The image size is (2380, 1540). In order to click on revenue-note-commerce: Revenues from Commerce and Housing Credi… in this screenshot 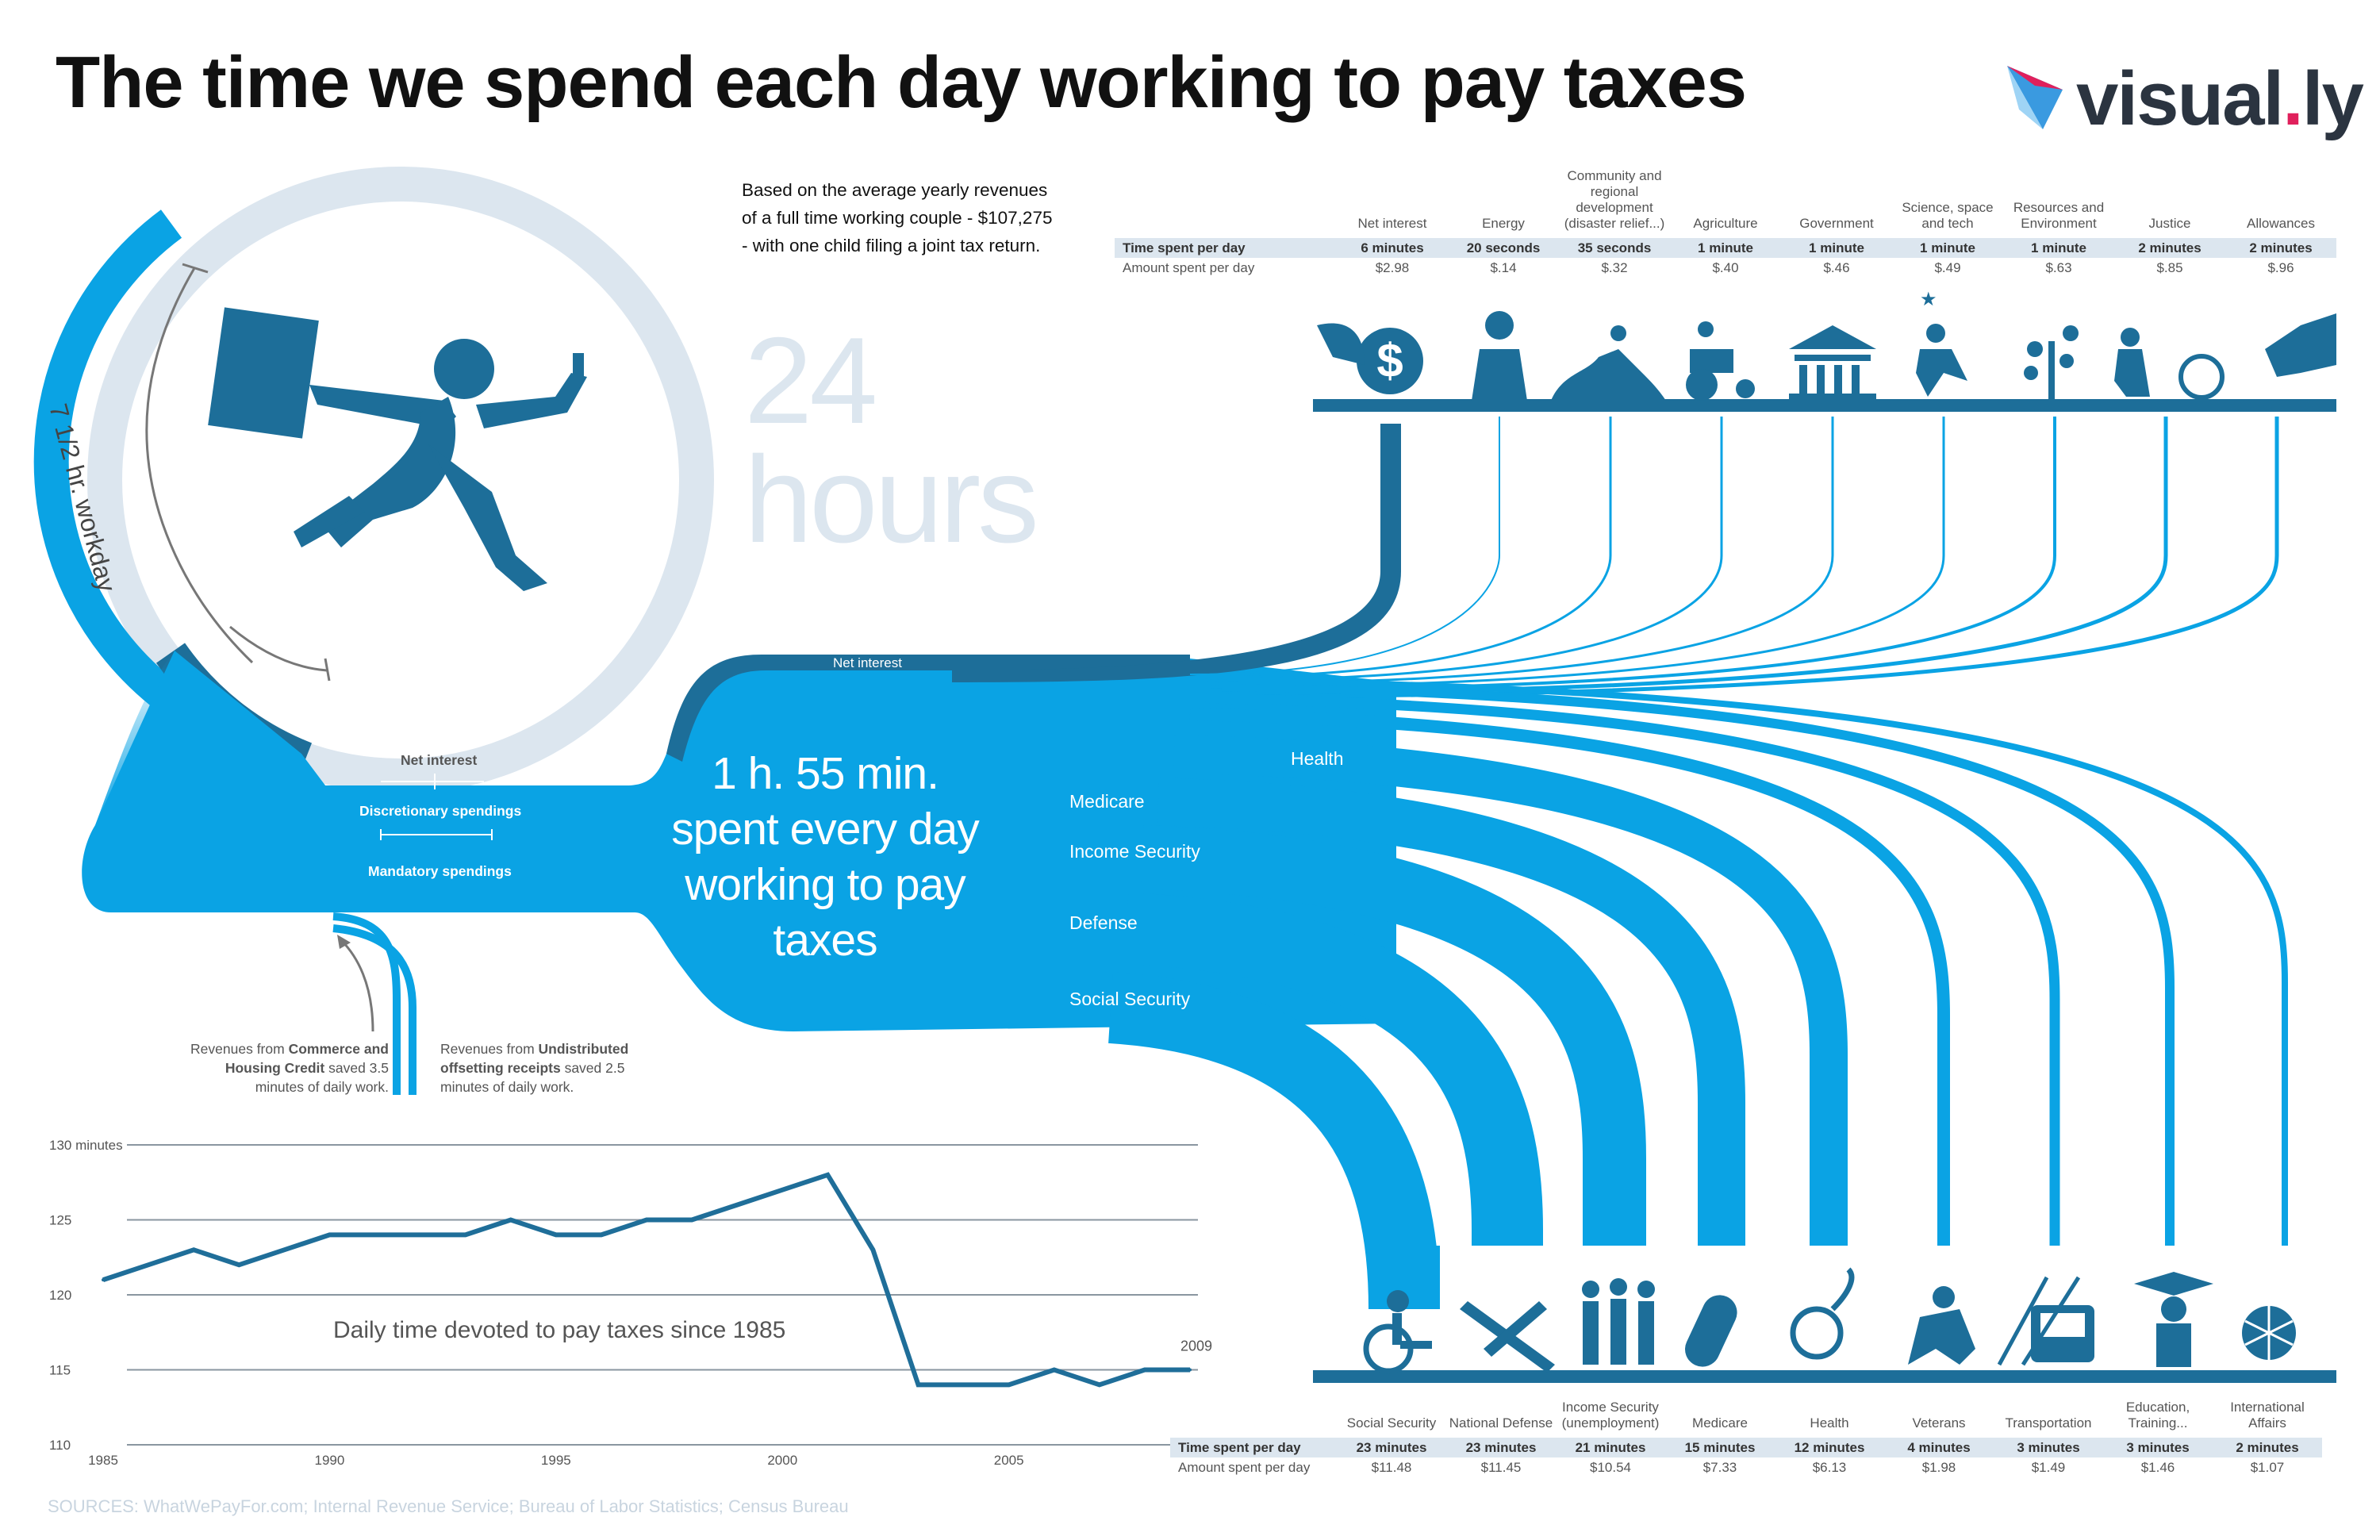, I will do `click(289, 1068)`.